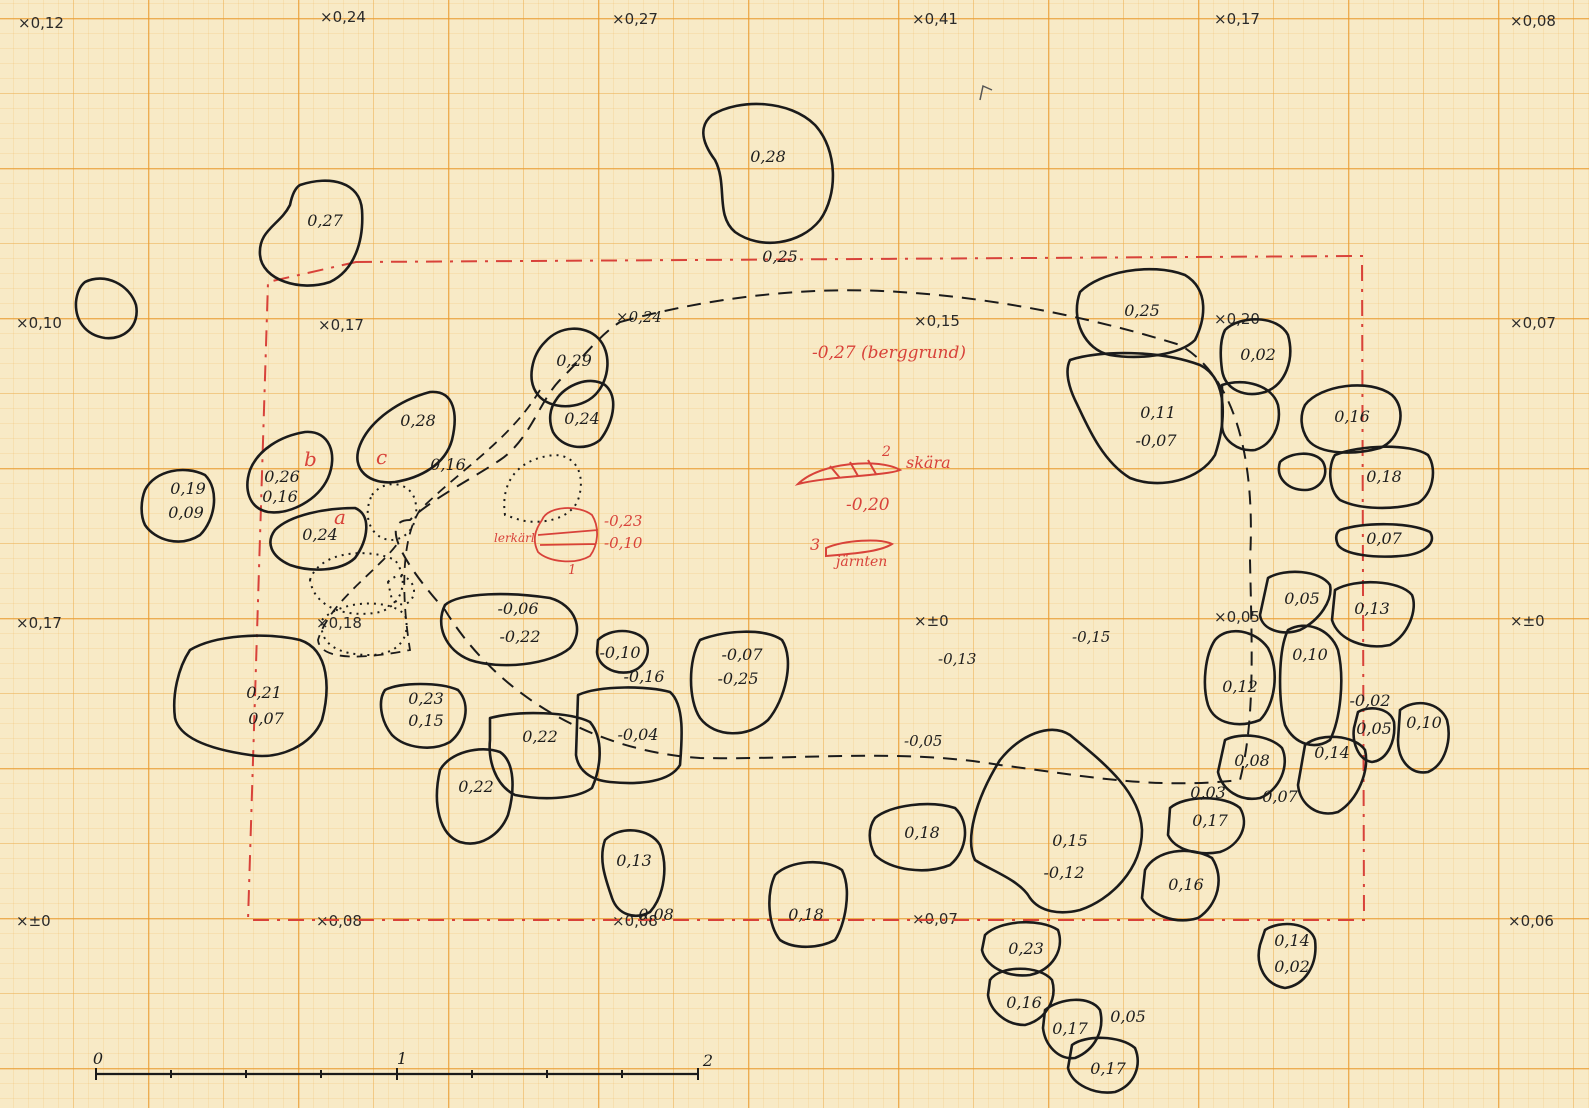 The width and height of the screenshot is (1589, 1108). What do you see at coordinates (1533, 323) in the screenshot?
I see `grid-mark: ×0,07` at bounding box center [1533, 323].